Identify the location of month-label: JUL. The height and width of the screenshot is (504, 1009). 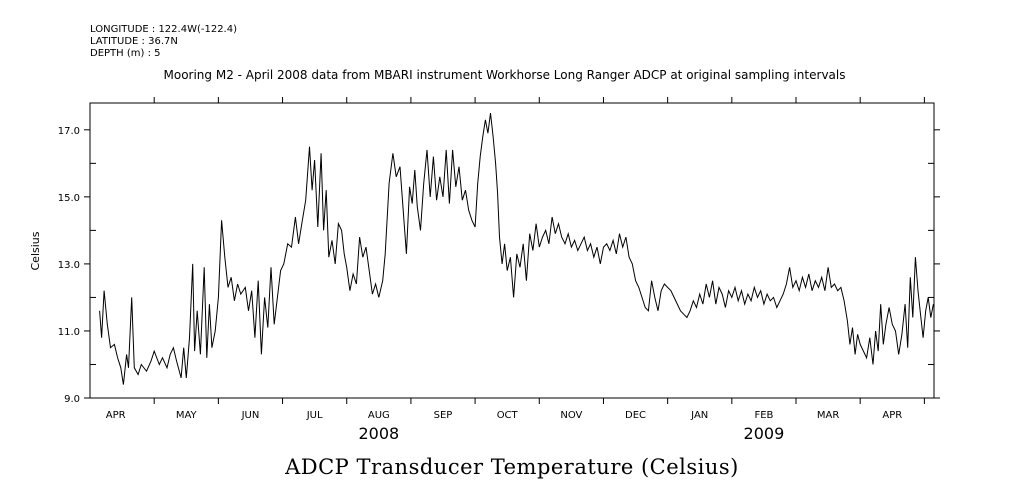
(314, 415).